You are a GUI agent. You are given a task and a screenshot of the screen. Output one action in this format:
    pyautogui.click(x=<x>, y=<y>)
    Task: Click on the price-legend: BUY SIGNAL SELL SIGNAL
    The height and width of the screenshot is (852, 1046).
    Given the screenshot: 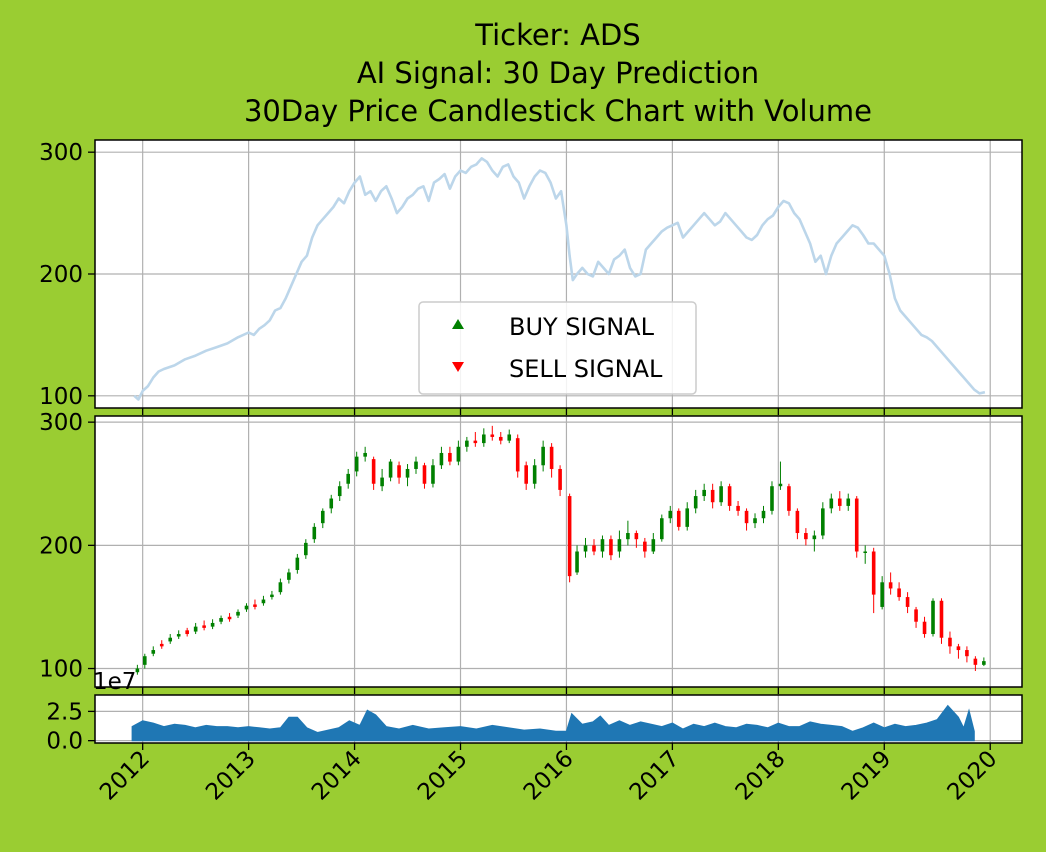 What is the action you would take?
    pyautogui.click(x=557, y=348)
    